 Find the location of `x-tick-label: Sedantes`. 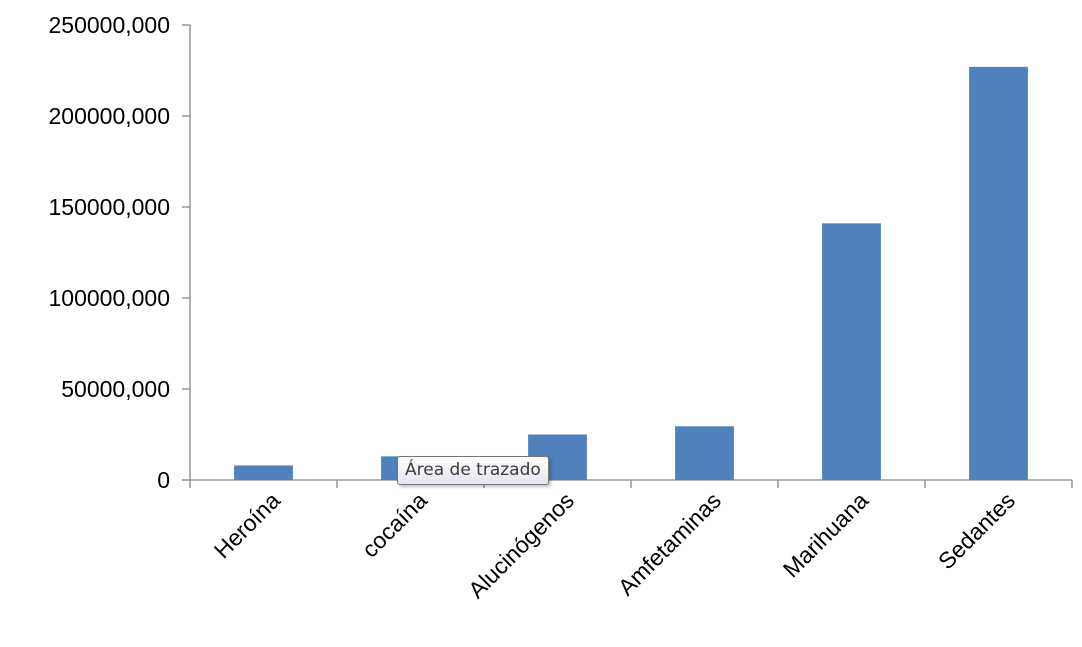

x-tick-label: Sedantes is located at coordinates (976, 530).